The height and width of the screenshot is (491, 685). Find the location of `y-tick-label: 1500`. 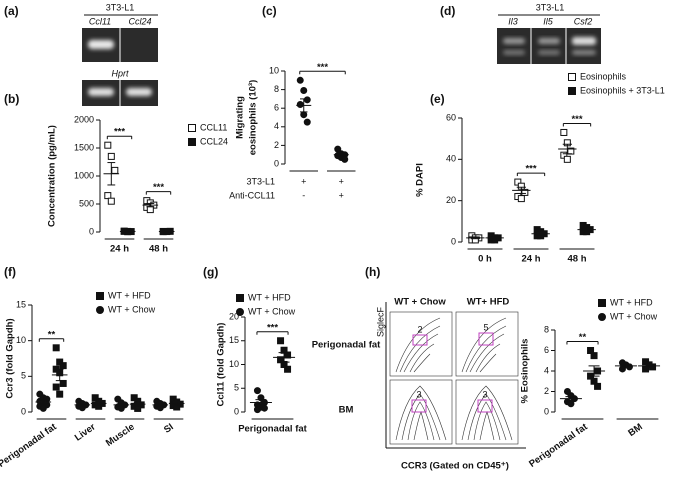

y-tick-label: 1500 is located at coordinates (84, 147).